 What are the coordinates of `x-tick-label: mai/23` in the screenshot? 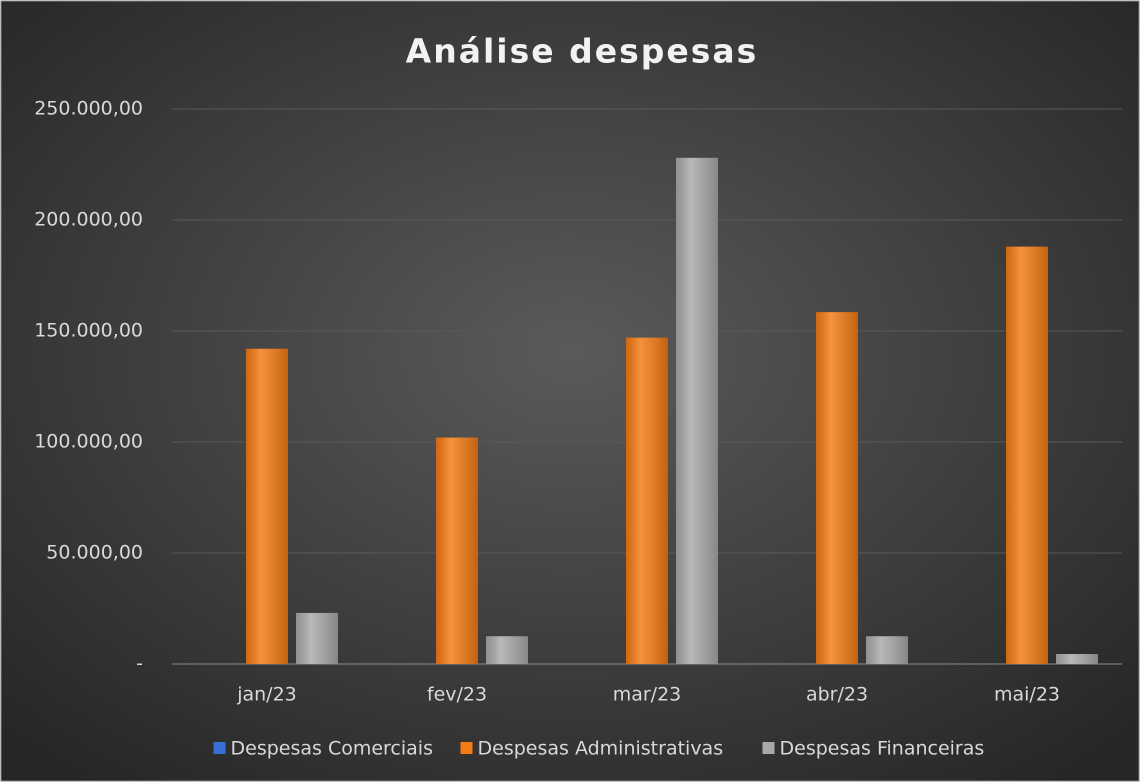 It's located at (1027, 695).